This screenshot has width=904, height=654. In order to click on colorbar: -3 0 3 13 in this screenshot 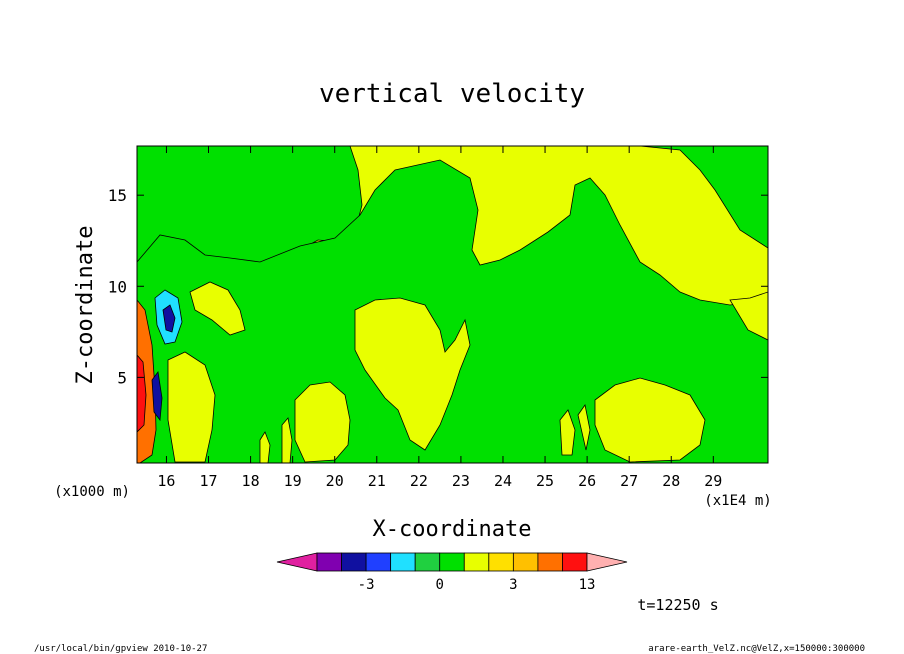, I will do `click(452, 572)`.